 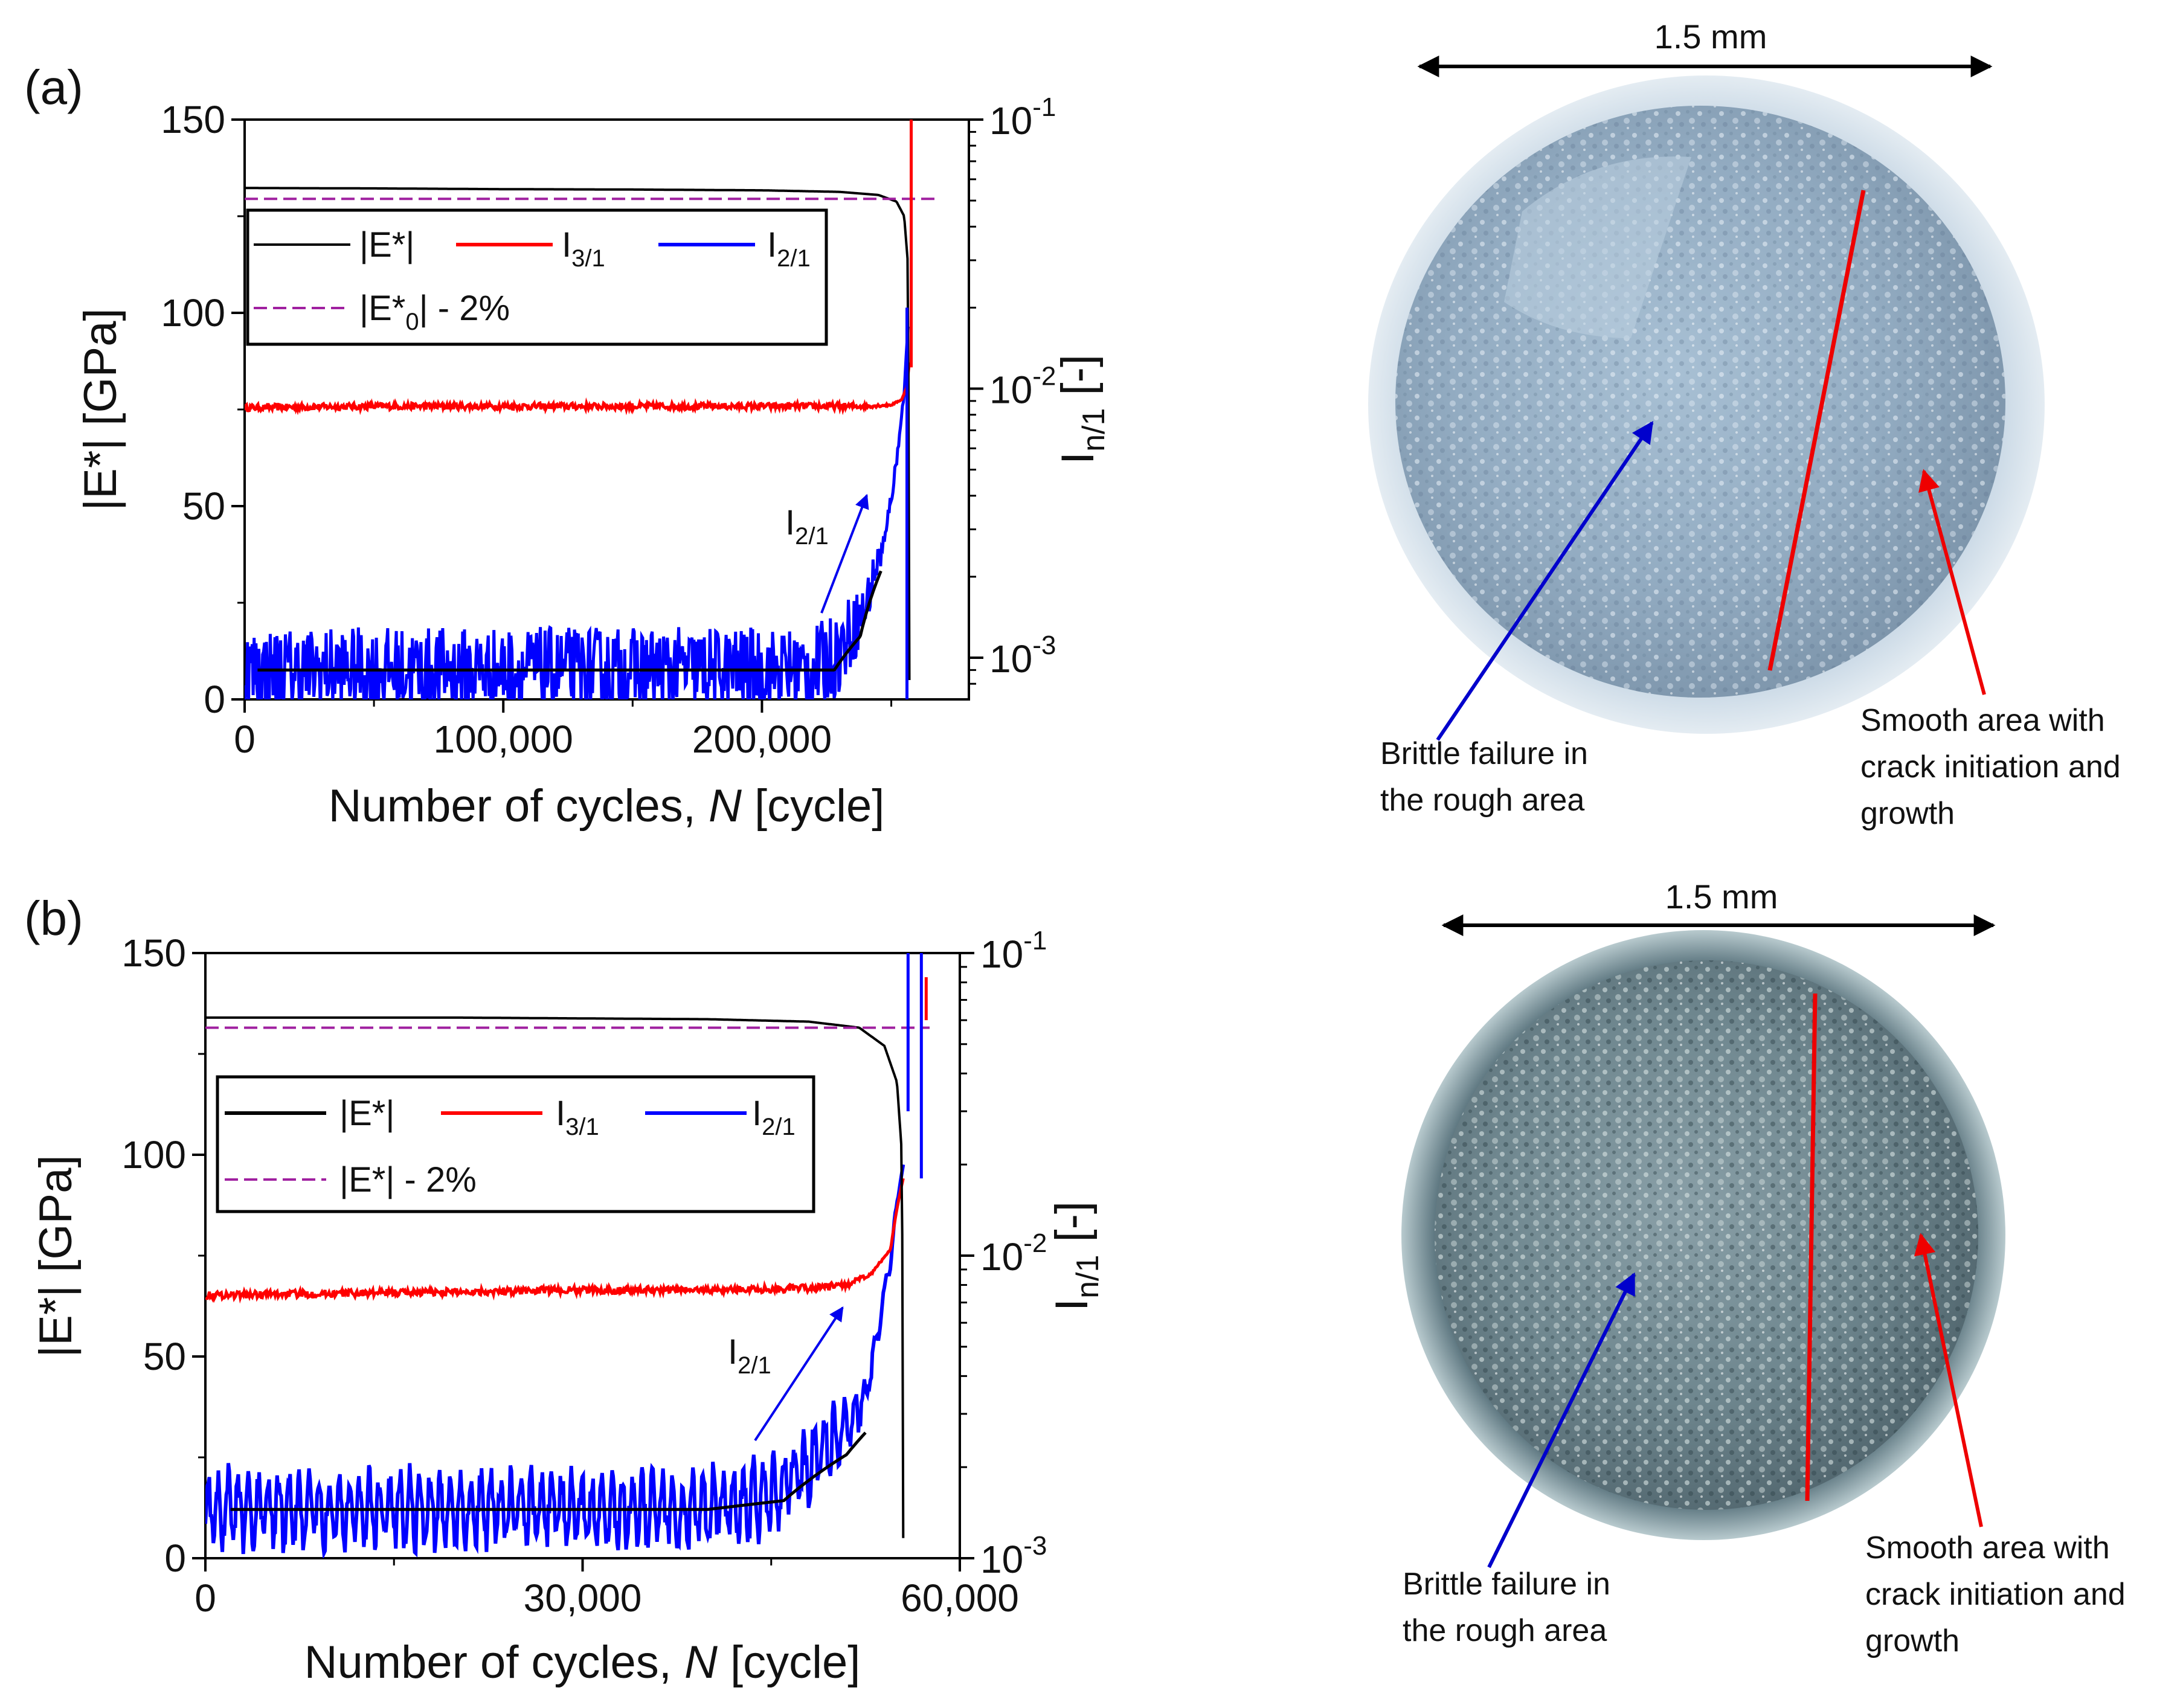 What do you see at coordinates (1812, 1247) in the screenshot?
I see `crack-boundary-line-b` at bounding box center [1812, 1247].